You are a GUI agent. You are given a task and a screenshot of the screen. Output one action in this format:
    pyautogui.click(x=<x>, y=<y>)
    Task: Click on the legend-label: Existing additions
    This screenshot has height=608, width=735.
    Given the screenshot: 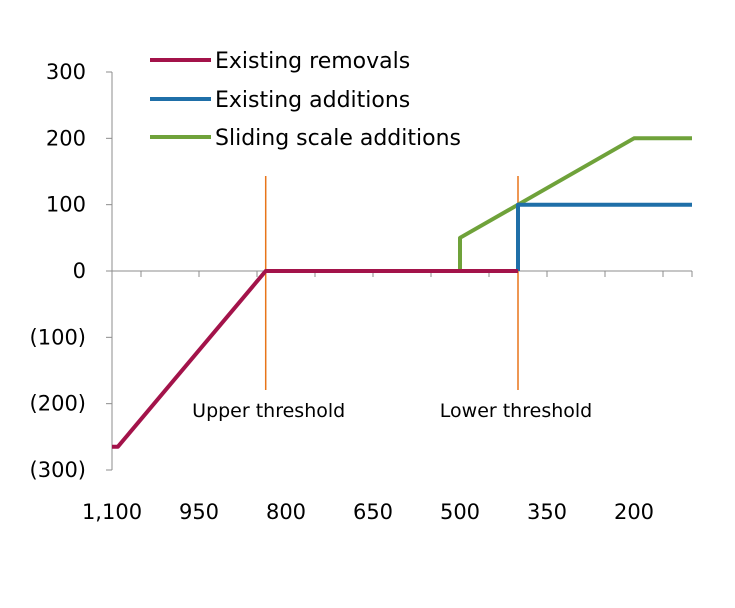 What is the action you would take?
    pyautogui.click(x=312, y=100)
    